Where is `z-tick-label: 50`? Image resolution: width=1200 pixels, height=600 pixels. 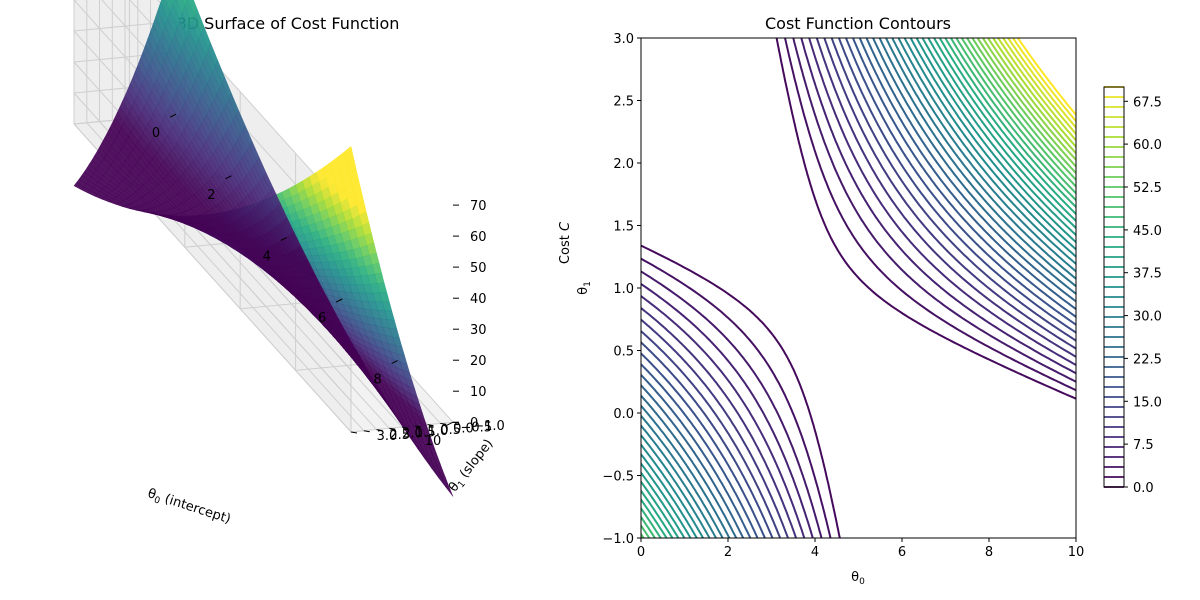
z-tick-label: 50 is located at coordinates (478, 268).